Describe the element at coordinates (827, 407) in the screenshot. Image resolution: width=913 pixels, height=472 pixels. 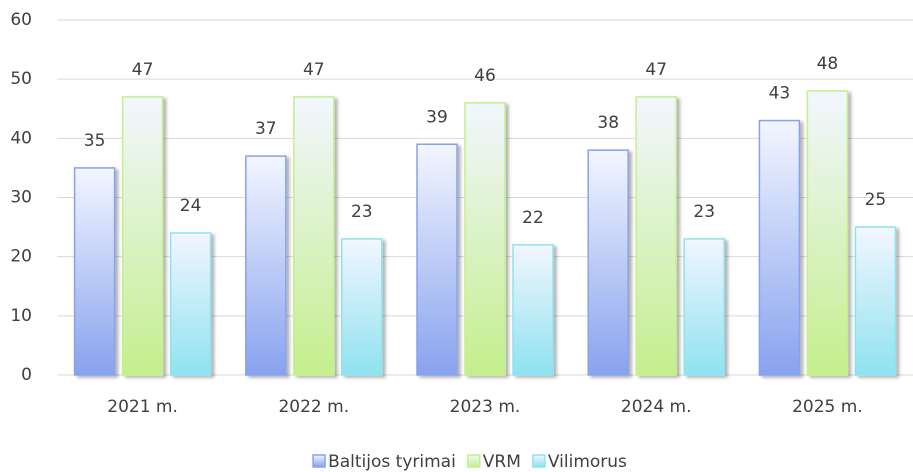
I see `x-tick-label: 2025 m.` at that location.